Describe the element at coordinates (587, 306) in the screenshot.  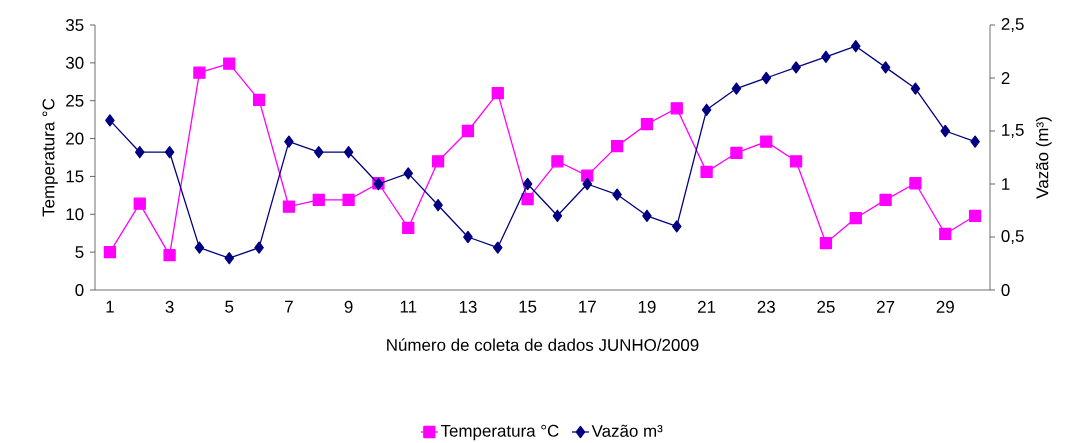
I see `x-tick-label: 17` at that location.